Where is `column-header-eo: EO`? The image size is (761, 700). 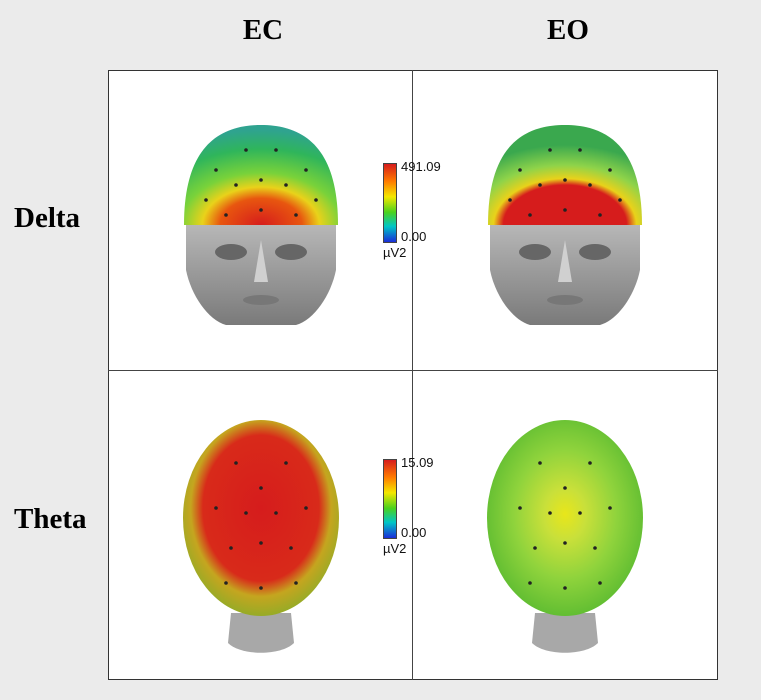 column-header-eo: EO is located at coordinates (568, 30).